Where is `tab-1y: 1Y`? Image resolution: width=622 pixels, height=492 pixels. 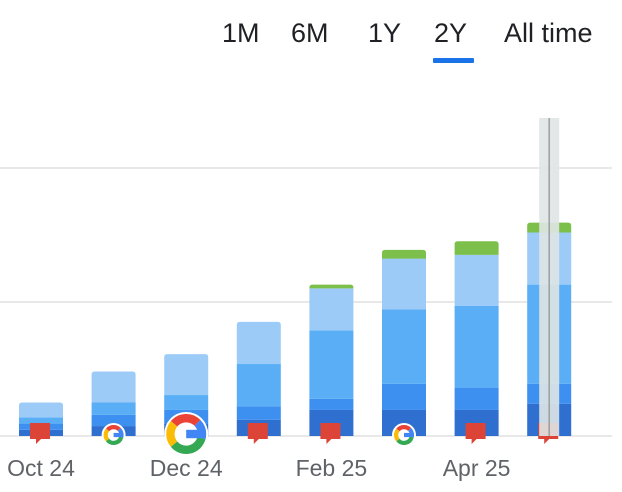 tab-1y: 1Y is located at coordinates (385, 33).